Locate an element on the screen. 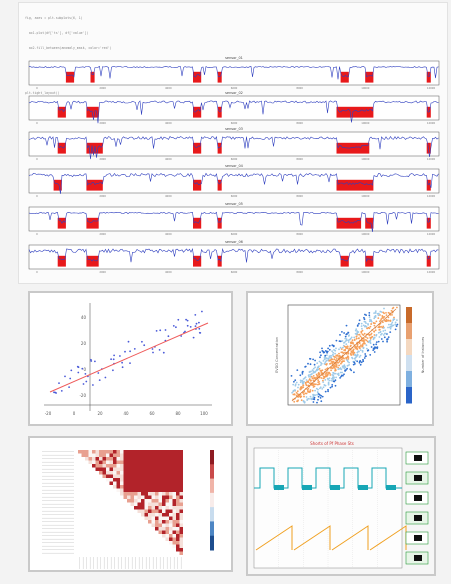 Image resolution: width=451 pixels, height=584 pixels. panel-2: sensor_02 0 2000 4000 6000 8000 10000 12000 is located at coordinates (234, 108).